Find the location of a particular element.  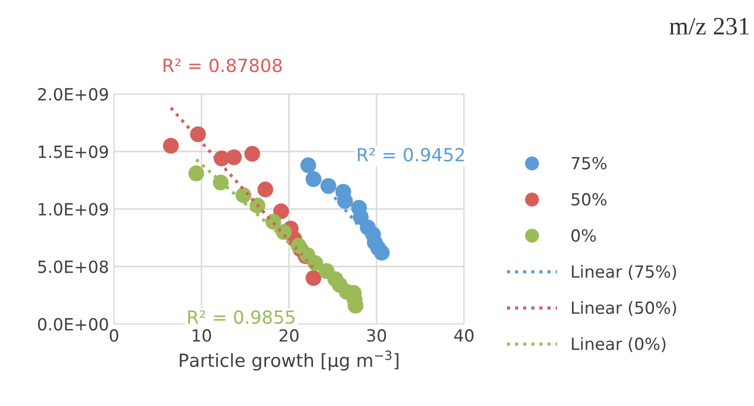

legend-label: Linear (0%) is located at coordinates (619, 344).